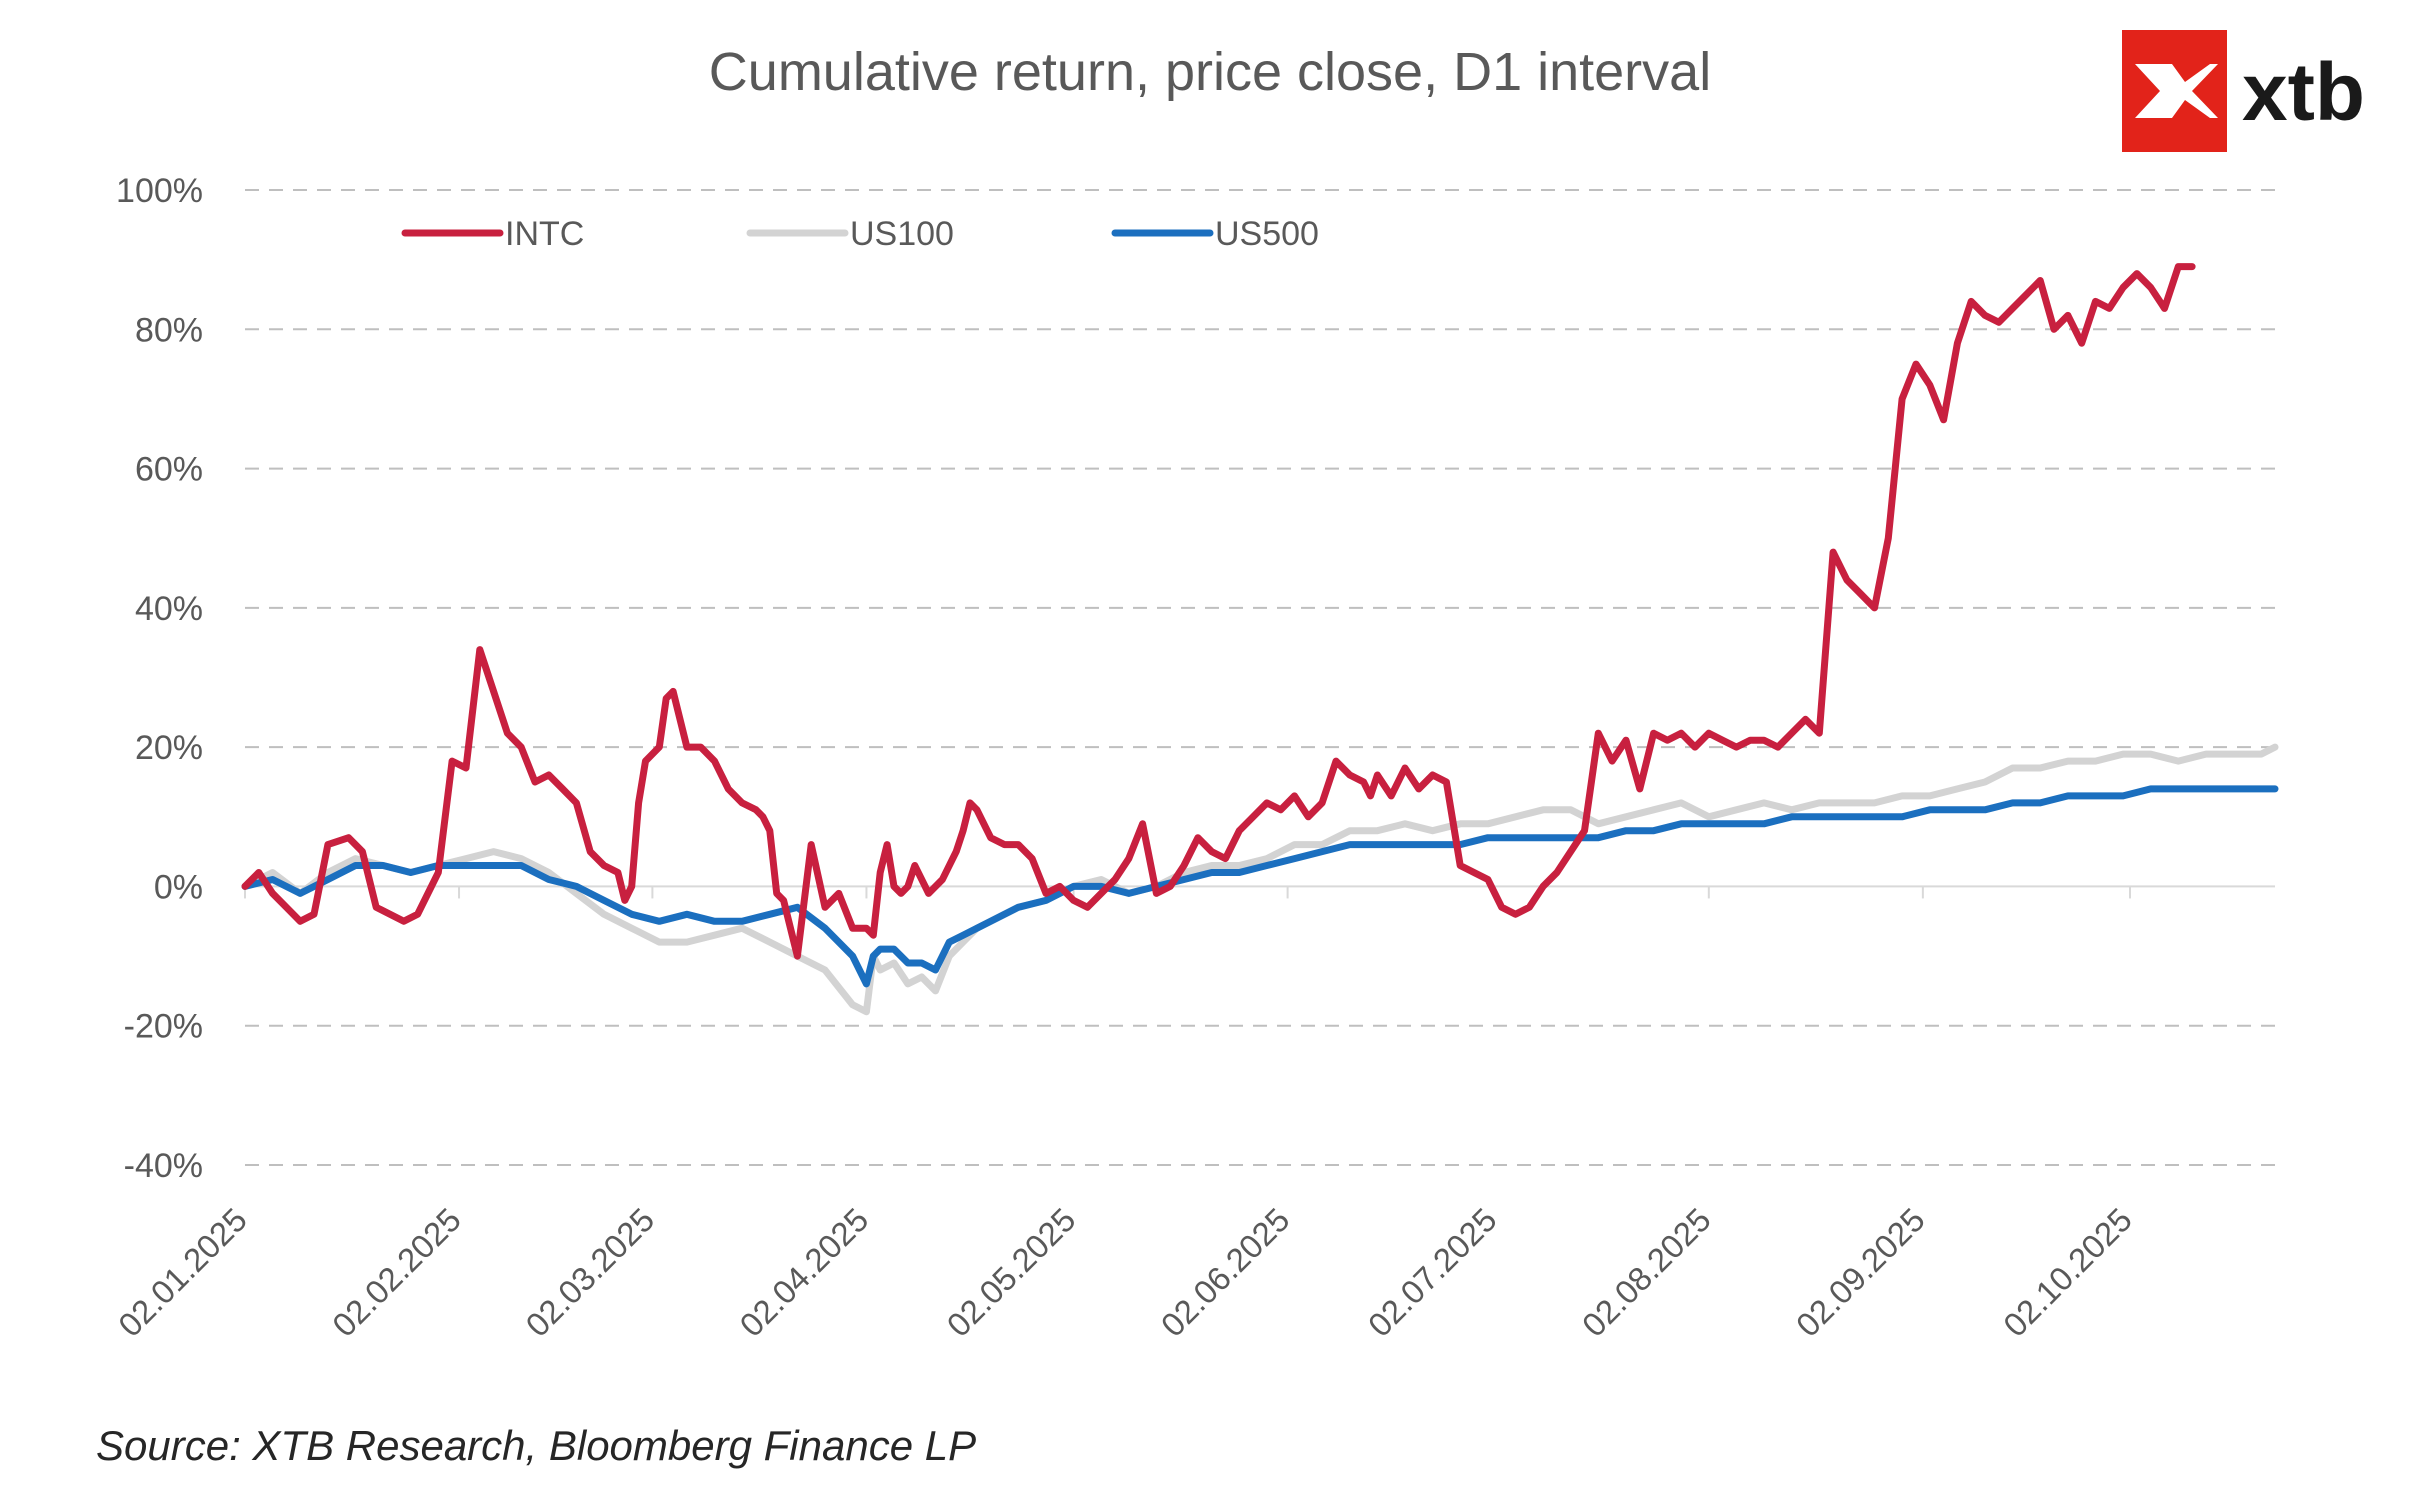 This screenshot has height=1498, width=2415. What do you see at coordinates (163, 1166) in the screenshot?
I see `y-tick-label: -40%` at bounding box center [163, 1166].